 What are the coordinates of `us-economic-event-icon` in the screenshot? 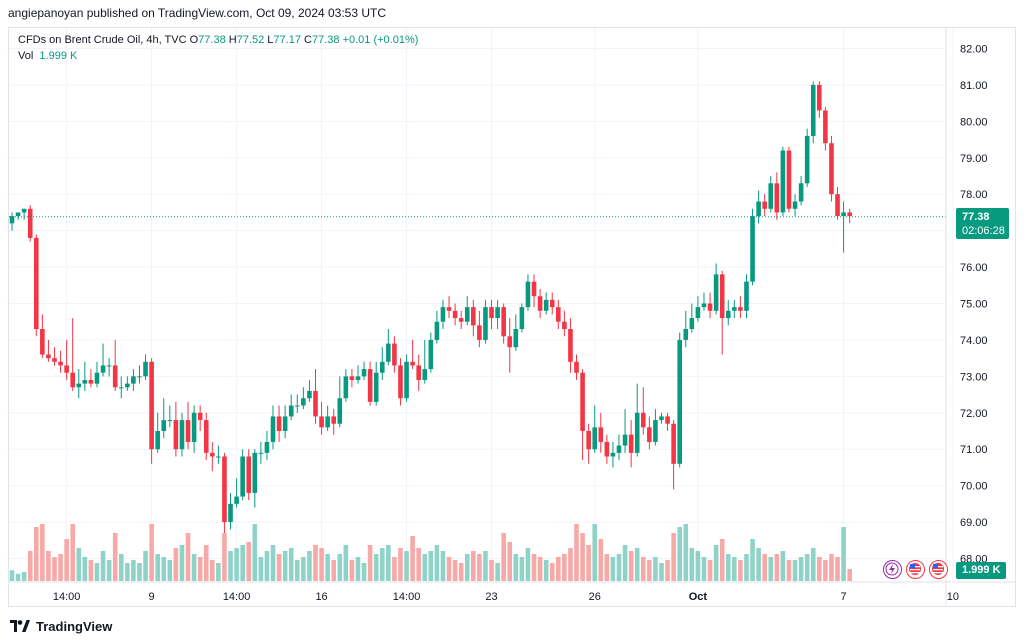 It's located at (915, 569).